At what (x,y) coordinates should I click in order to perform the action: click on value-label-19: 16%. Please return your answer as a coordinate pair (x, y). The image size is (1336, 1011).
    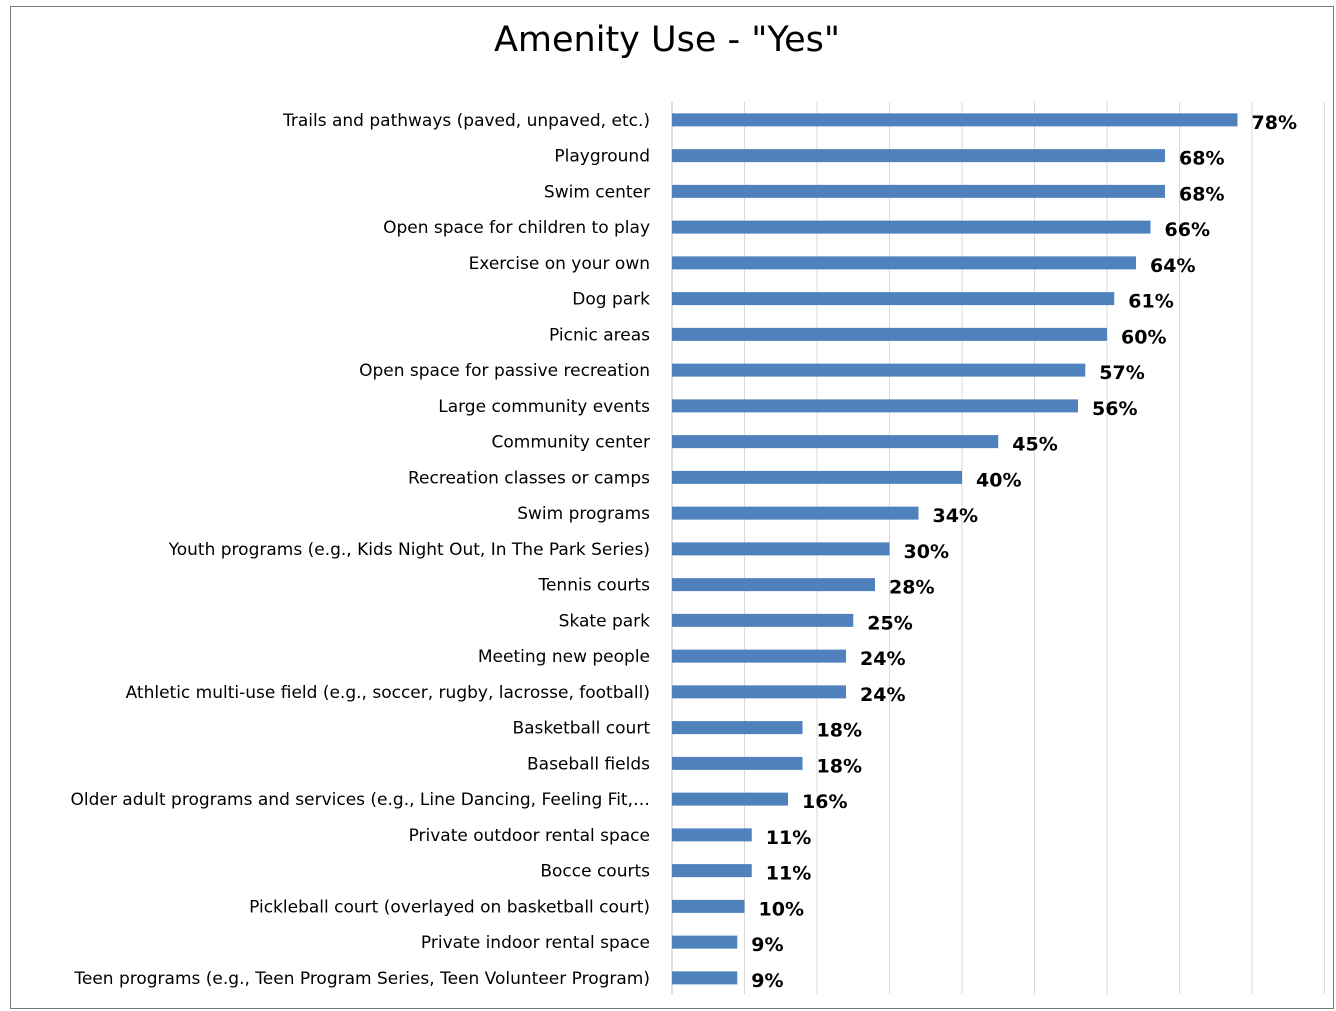
    Looking at the image, I should click on (824, 802).